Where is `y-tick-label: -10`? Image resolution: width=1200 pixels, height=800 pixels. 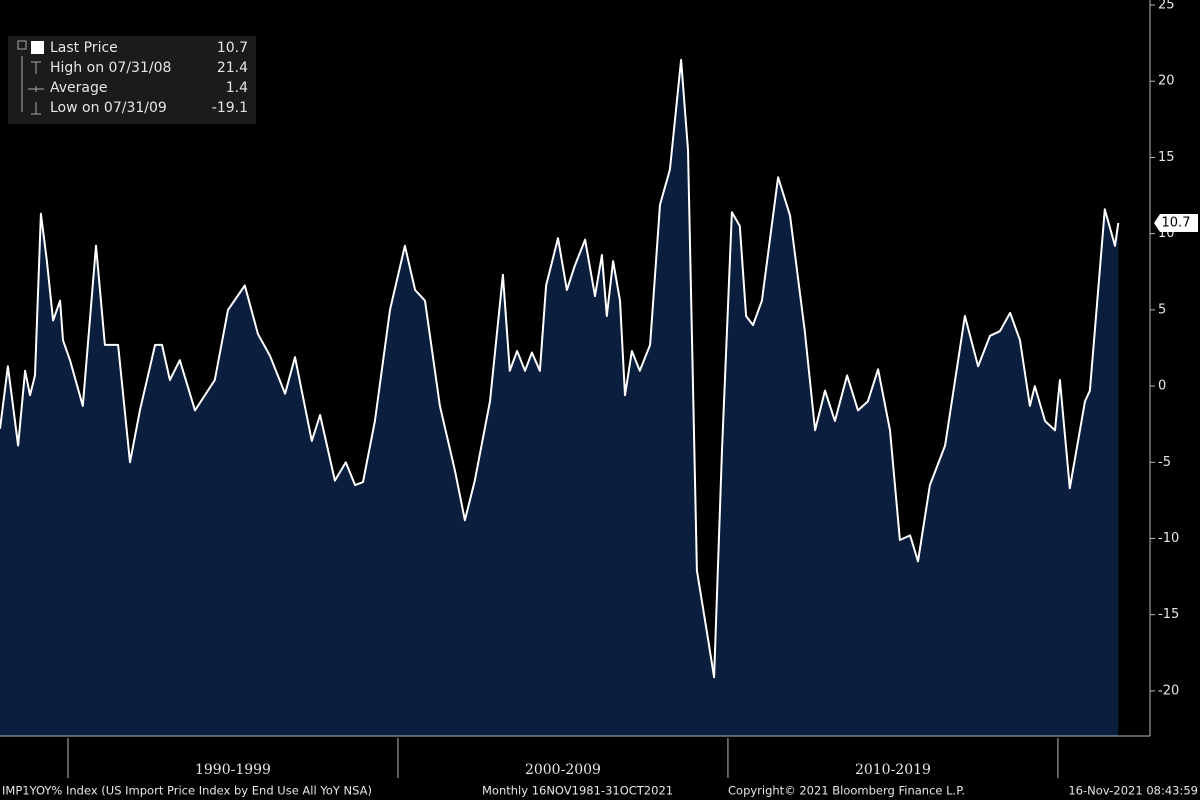
y-tick-label: -10 is located at coordinates (1168, 538).